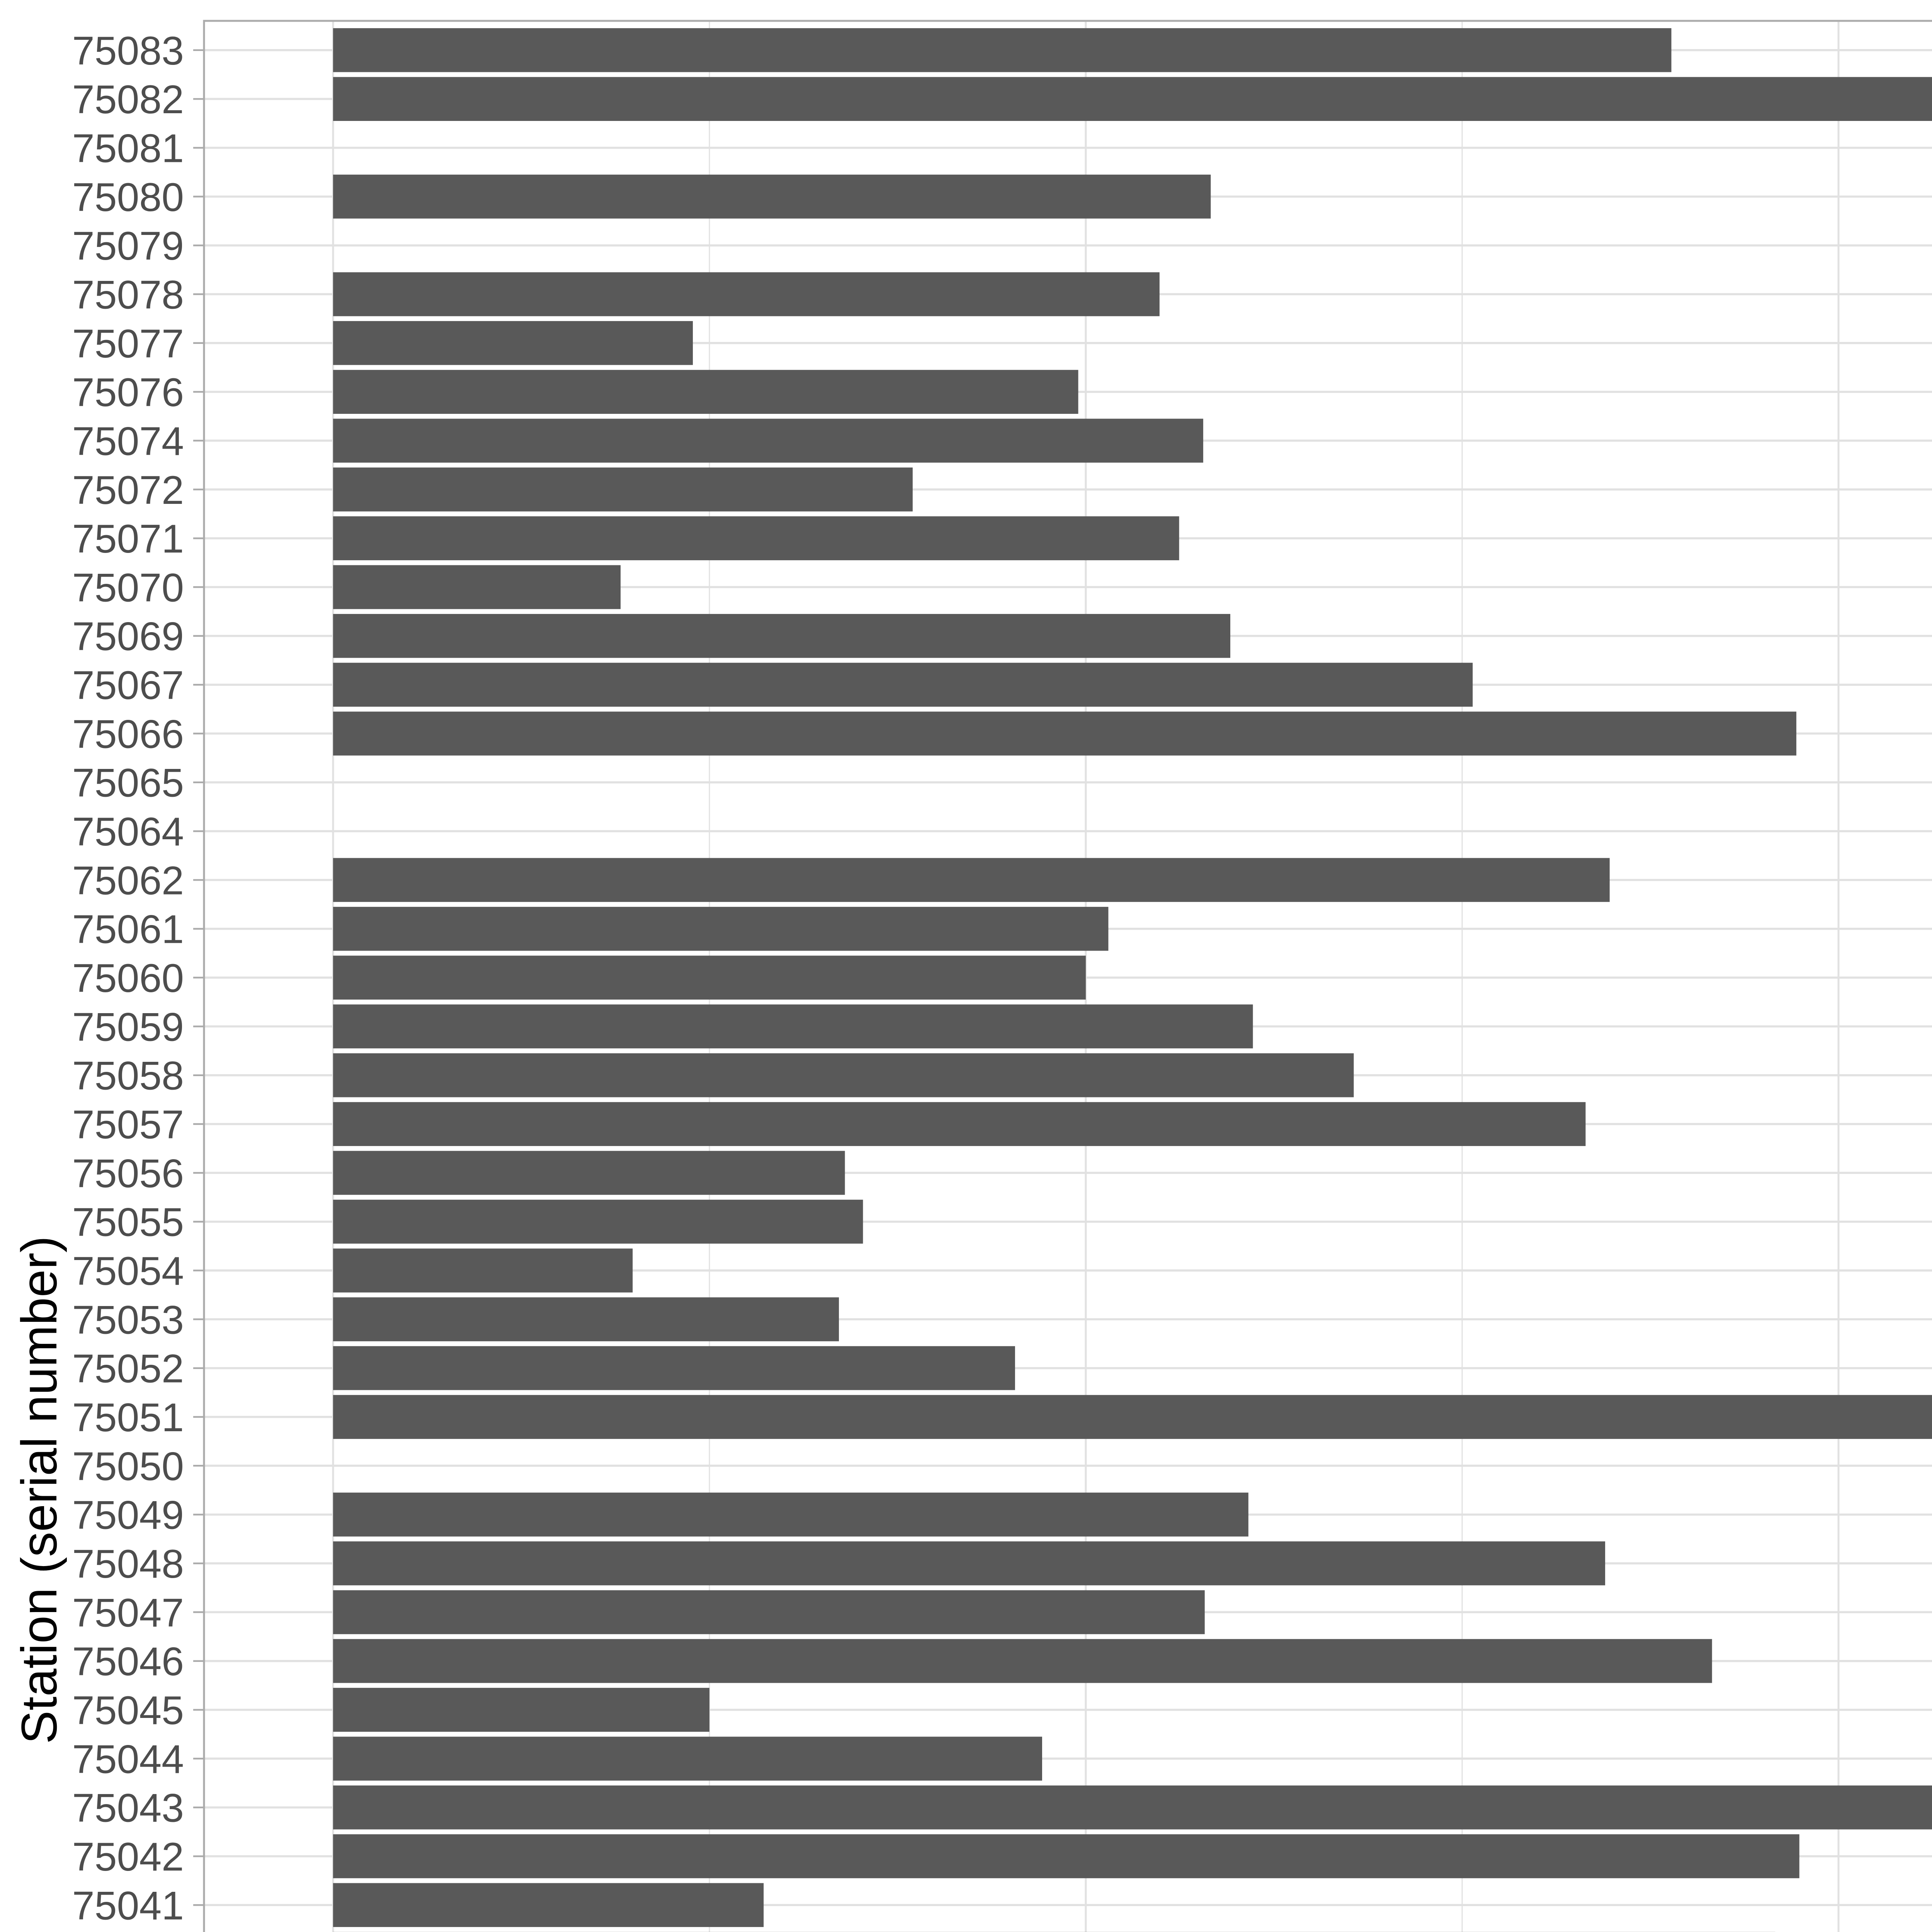 This screenshot has width=1932, height=1932. Describe the element at coordinates (128, 1565) in the screenshot. I see `svg-text: 75048` at that location.